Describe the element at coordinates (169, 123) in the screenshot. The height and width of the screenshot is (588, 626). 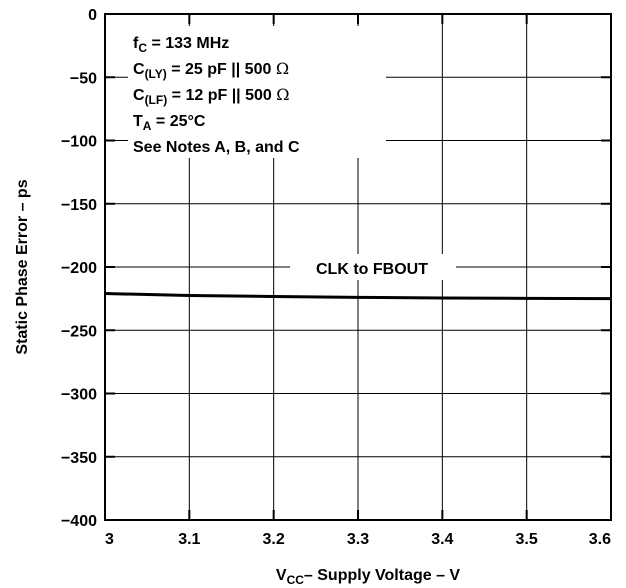
I see `note-ta: TA = 25°C` at that location.